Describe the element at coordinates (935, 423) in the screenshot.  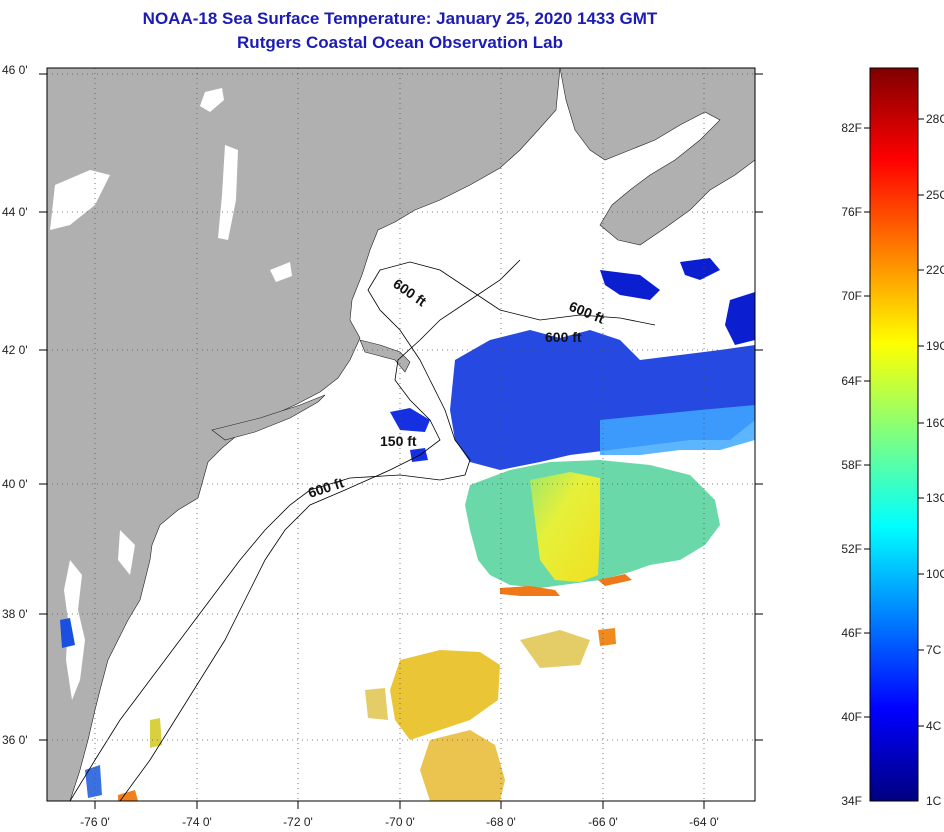
I see `colorbar-c-label: 16C` at that location.